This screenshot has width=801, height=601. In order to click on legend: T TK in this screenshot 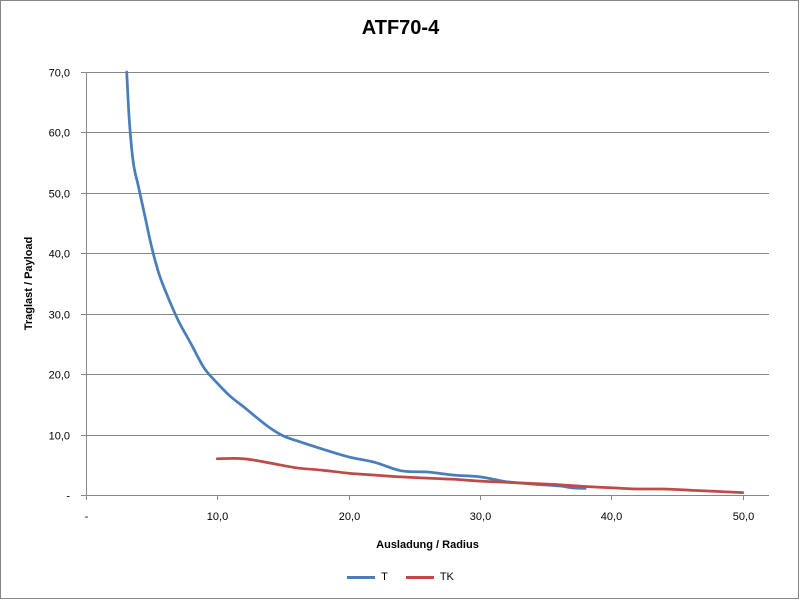, I will do `click(400, 577)`.